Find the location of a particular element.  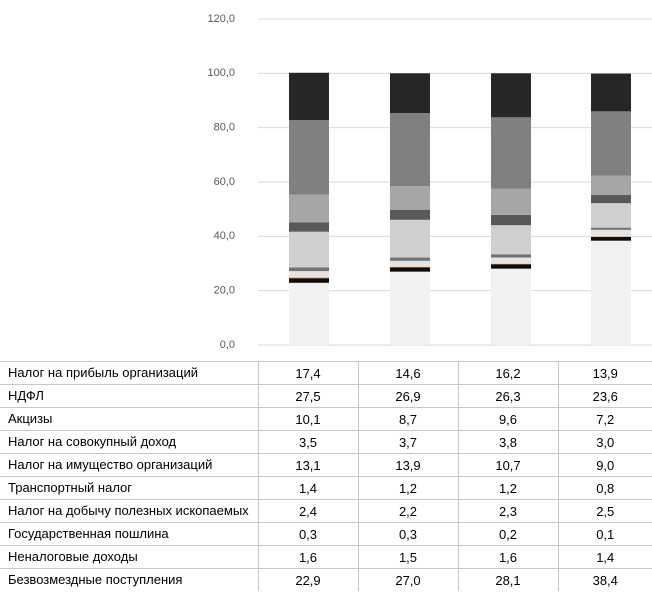

value-cell: 27,0 is located at coordinates (407, 579).